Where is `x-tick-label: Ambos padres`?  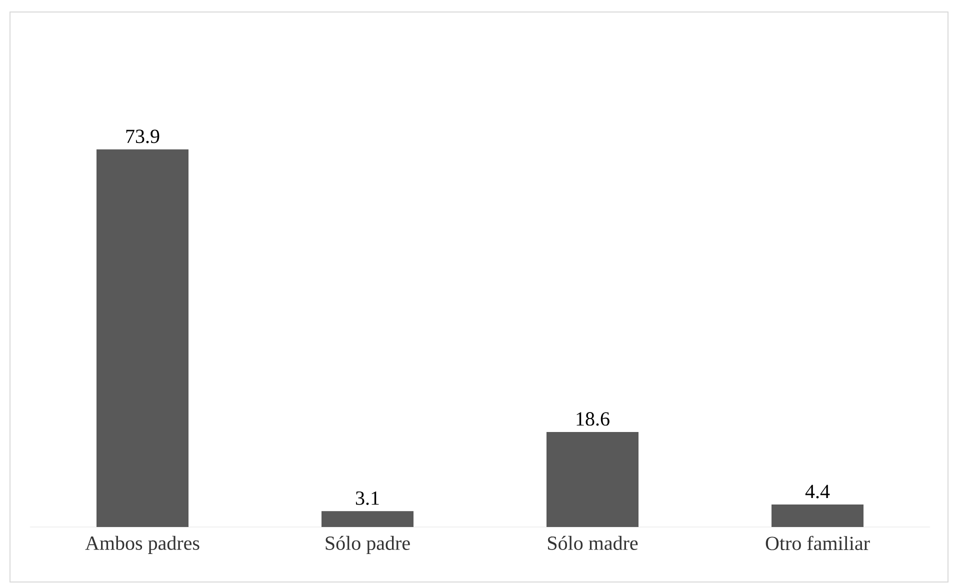 x-tick-label: Ambos padres is located at coordinates (142, 545).